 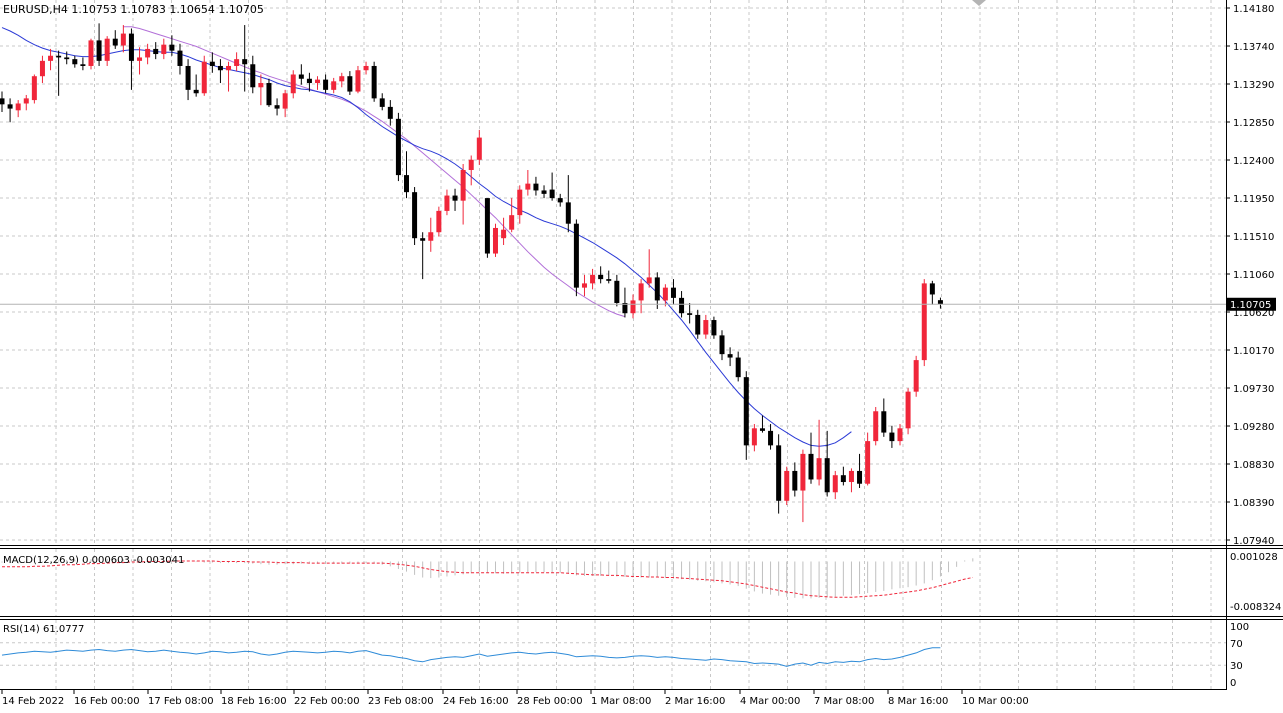 I want to click on price-tick-label: 1.13740, so click(x=1253, y=47).